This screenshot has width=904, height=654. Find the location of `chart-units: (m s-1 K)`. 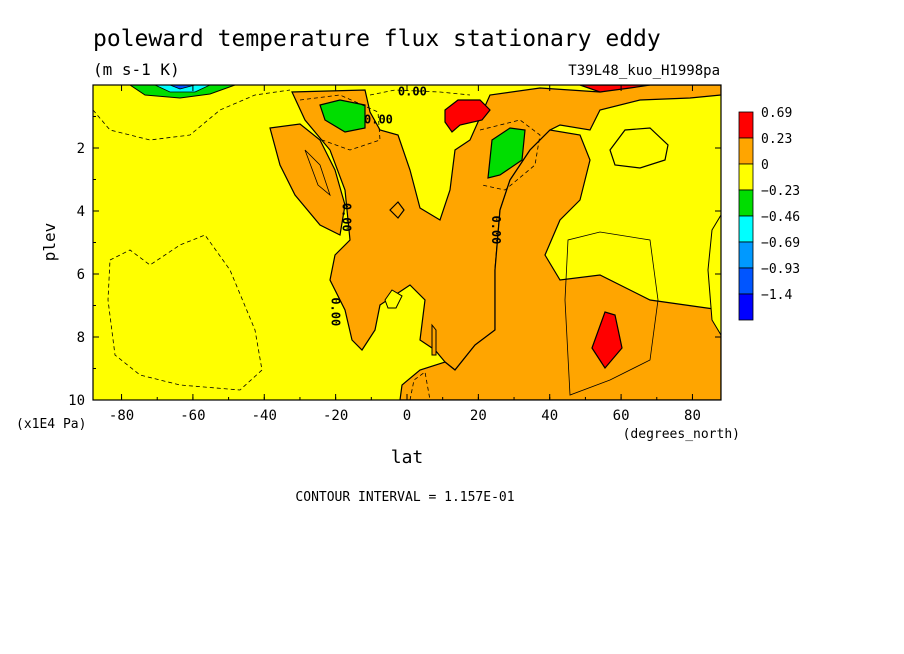

chart-units: (m s-1 K) is located at coordinates (136, 69).